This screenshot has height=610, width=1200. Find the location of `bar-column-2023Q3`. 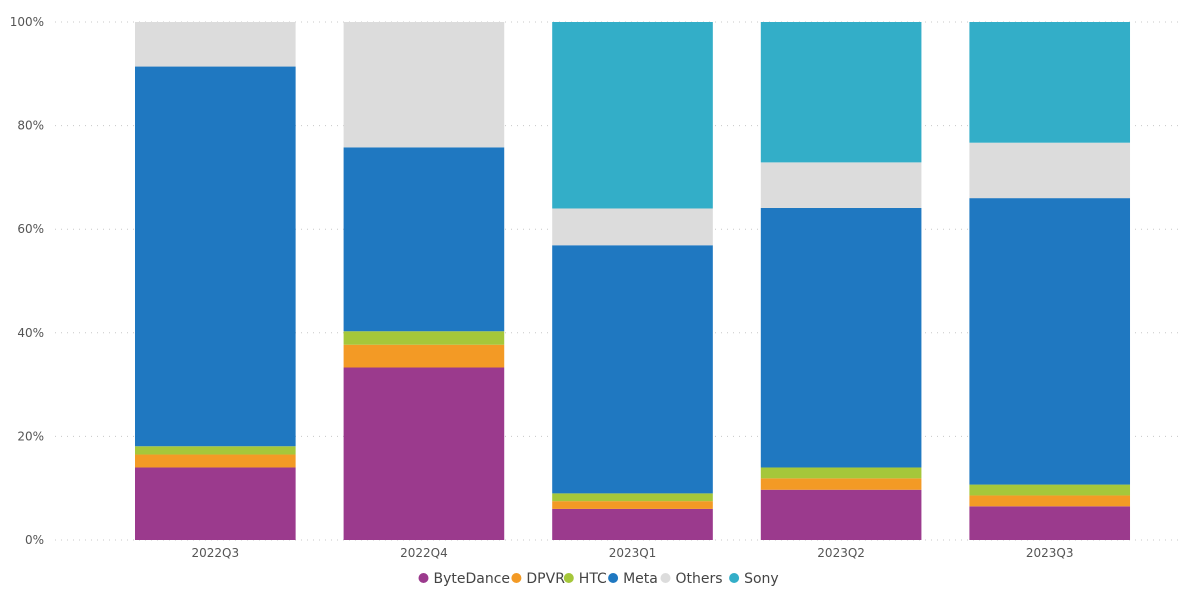

bar-column-2023Q3 is located at coordinates (1050, 281).